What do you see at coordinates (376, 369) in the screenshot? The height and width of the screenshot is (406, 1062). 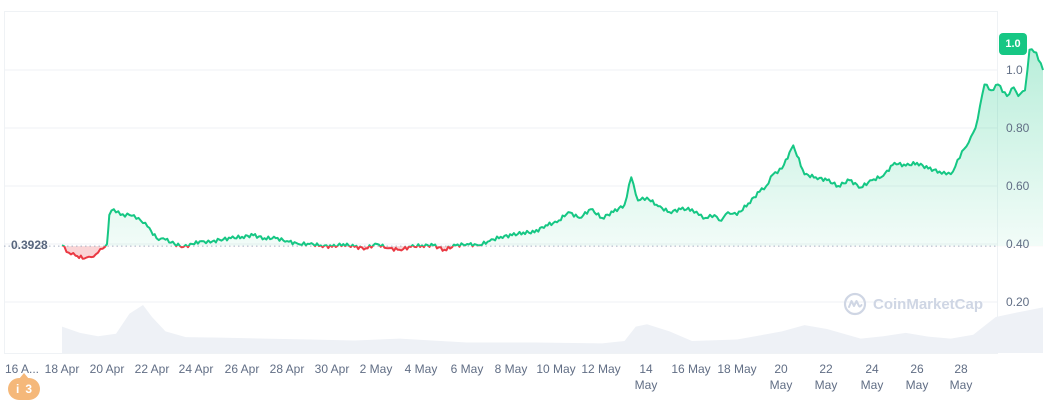 I see `x-tick-label: 2 May` at bounding box center [376, 369].